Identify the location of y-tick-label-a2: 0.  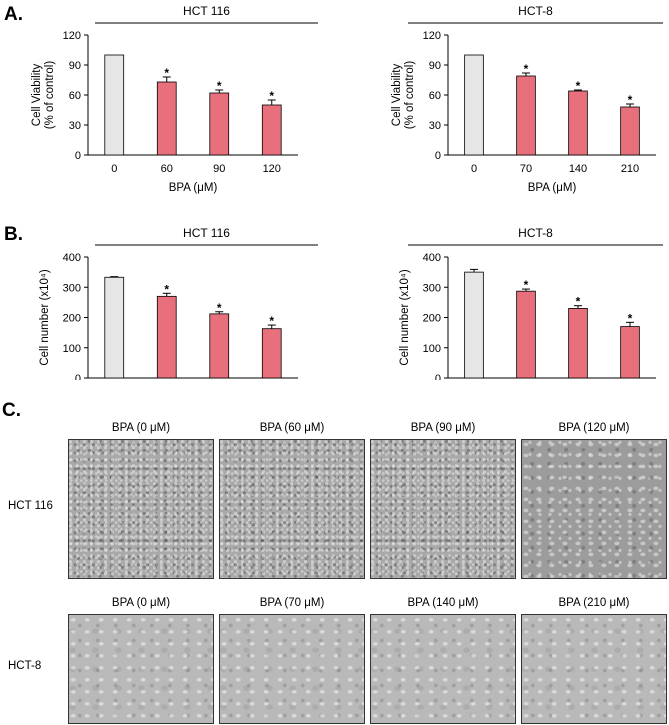
(438, 156).